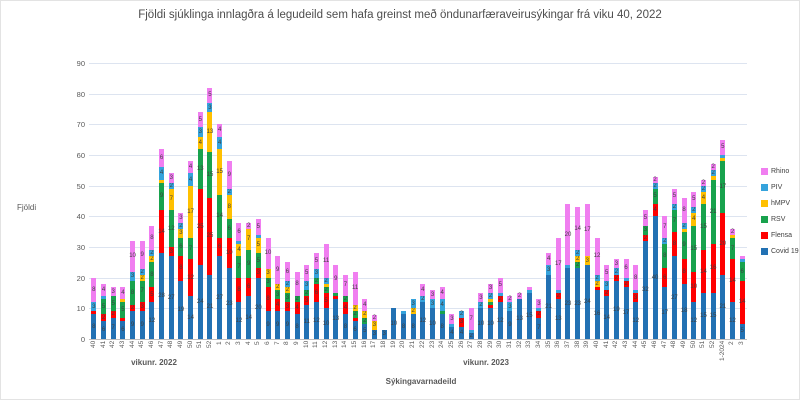 This screenshot has height=400, width=800. What do you see at coordinates (113, 312) in the screenshot?
I see `bar-week-42-2: 7 2 5 3` at bounding box center [113, 312].